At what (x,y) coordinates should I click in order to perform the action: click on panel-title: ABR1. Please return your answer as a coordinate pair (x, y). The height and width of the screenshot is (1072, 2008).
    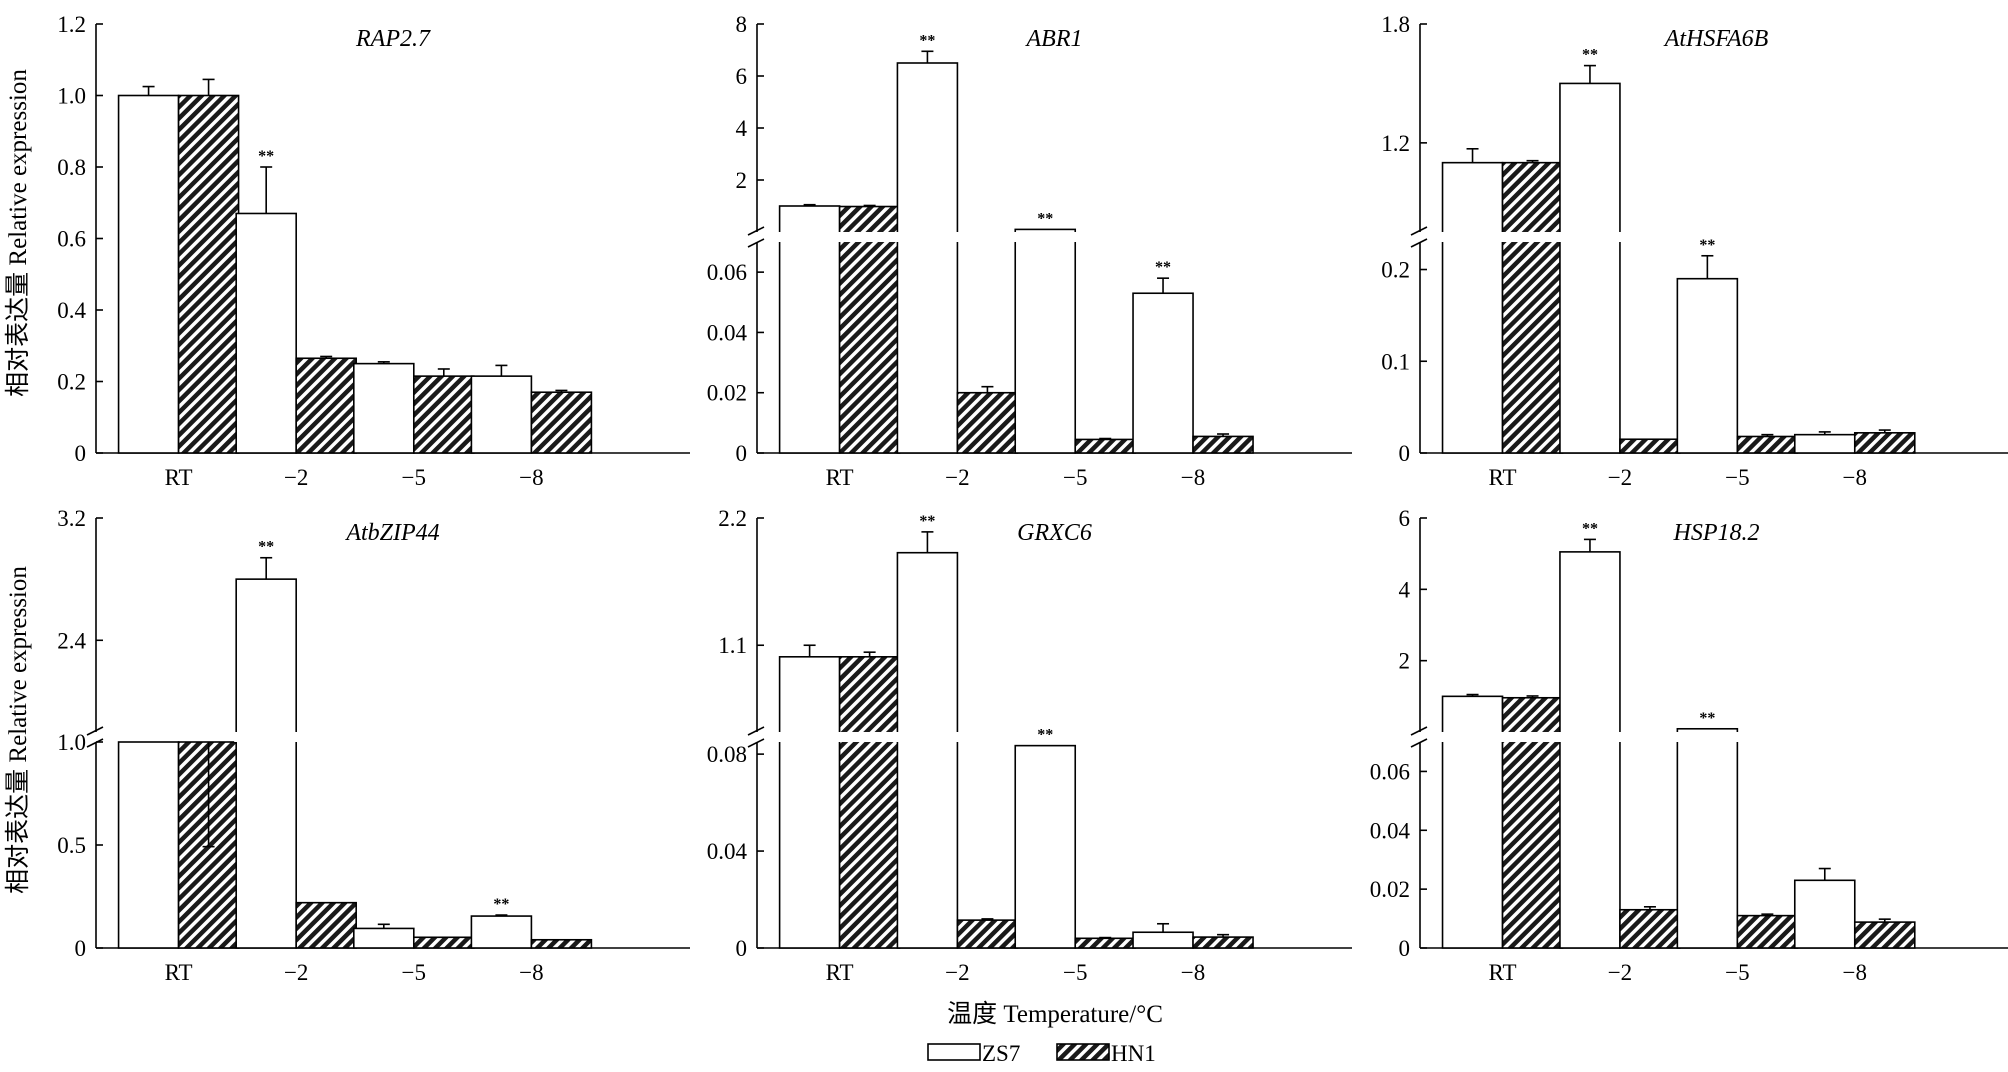
    Looking at the image, I should click on (1054, 39).